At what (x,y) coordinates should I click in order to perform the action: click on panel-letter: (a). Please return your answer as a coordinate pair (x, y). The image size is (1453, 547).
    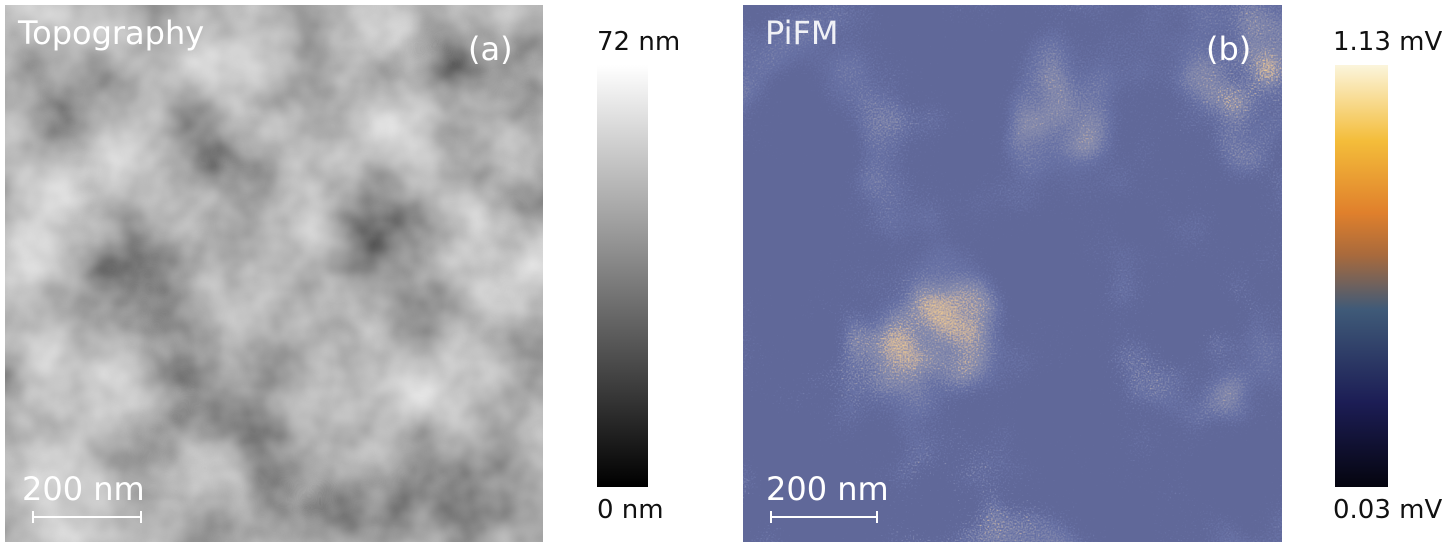
    Looking at the image, I should click on (490, 49).